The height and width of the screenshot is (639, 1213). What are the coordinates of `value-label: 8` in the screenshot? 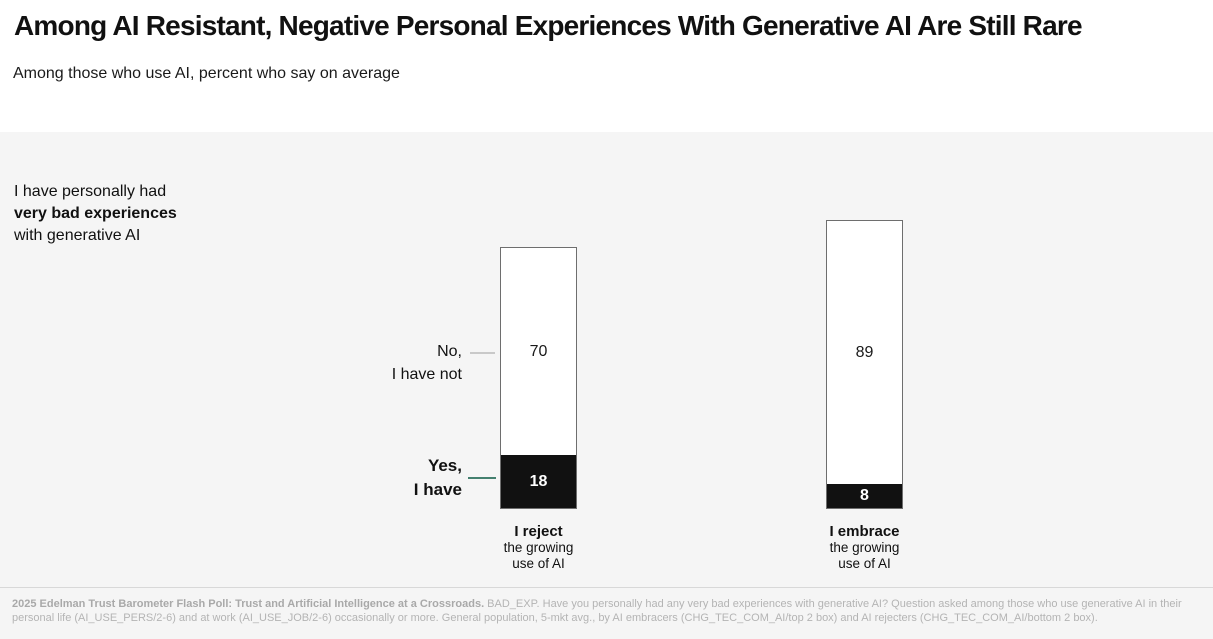 It's located at (864, 495).